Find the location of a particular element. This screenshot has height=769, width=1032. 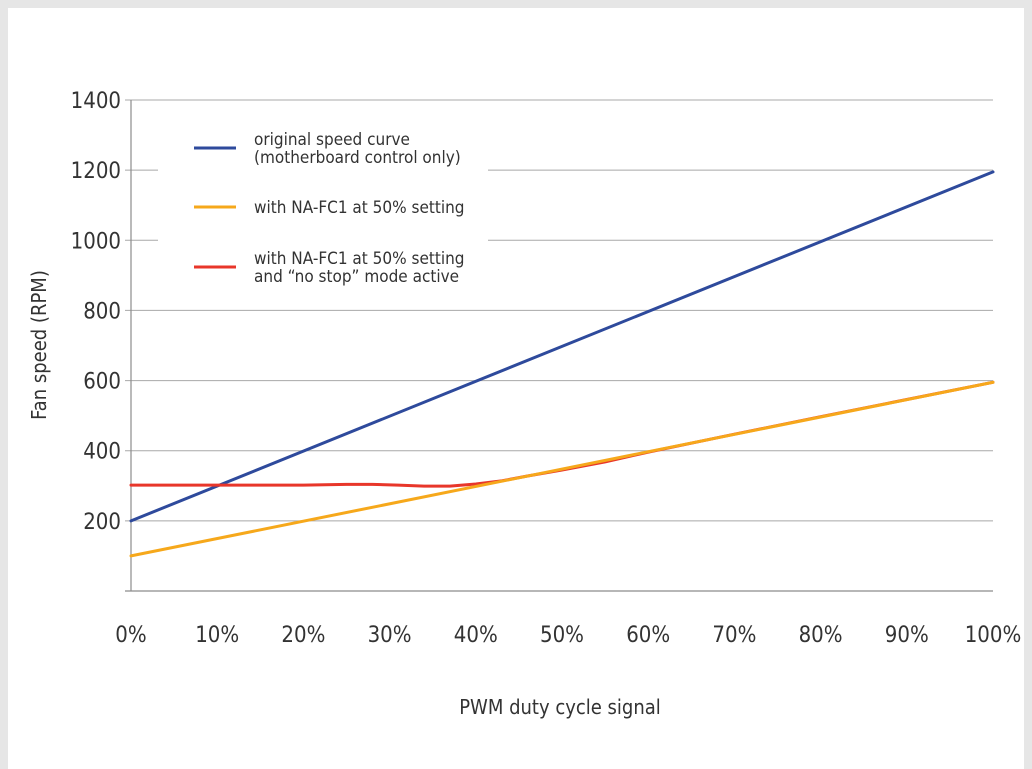

y-tick-label-400: 400 is located at coordinates (102, 452).